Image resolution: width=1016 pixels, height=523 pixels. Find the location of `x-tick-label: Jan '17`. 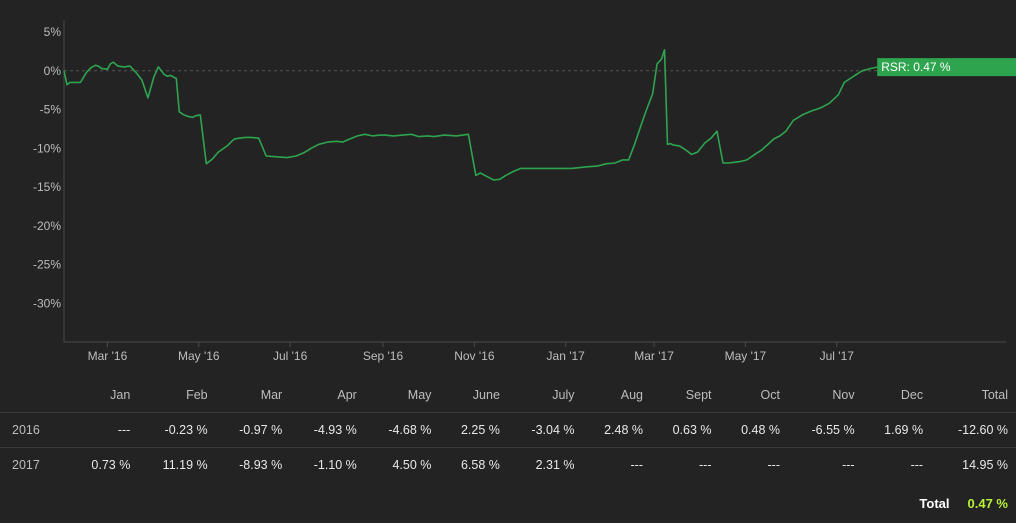

x-tick-label: Jan '17 is located at coordinates (566, 356).